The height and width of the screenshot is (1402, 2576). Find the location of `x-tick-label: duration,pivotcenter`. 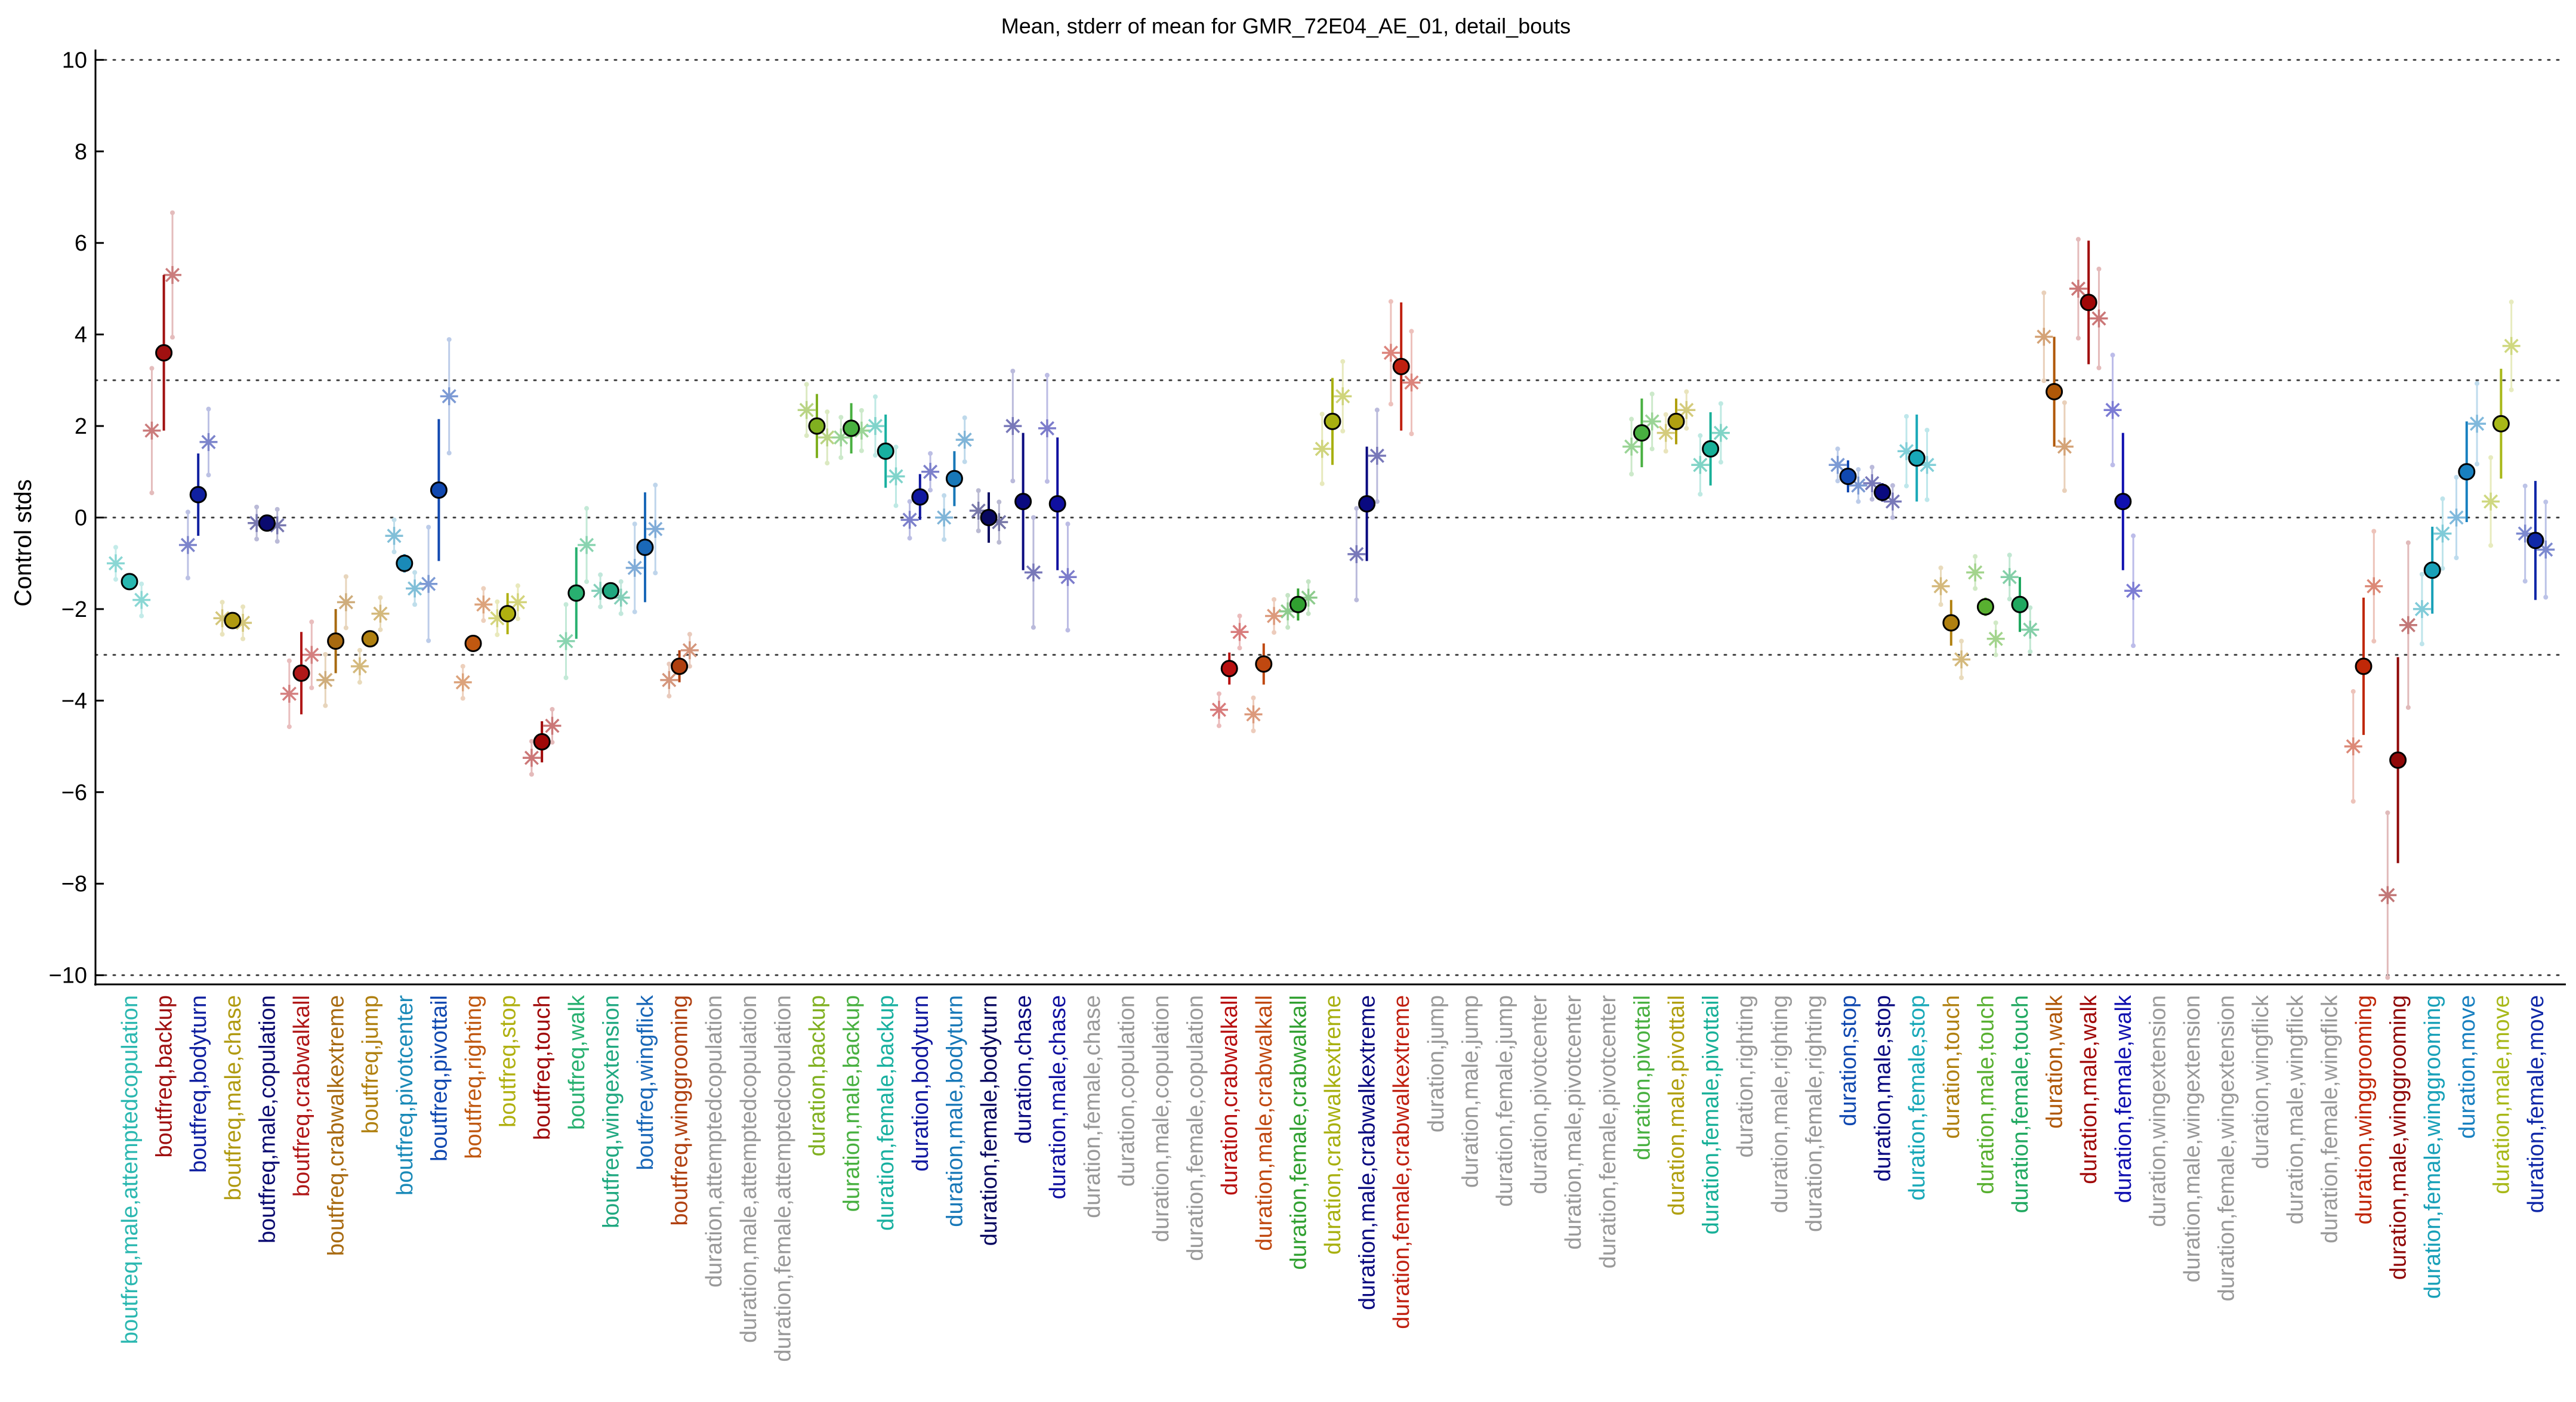

x-tick-label: duration,pivotcenter is located at coordinates (1539, 1094).